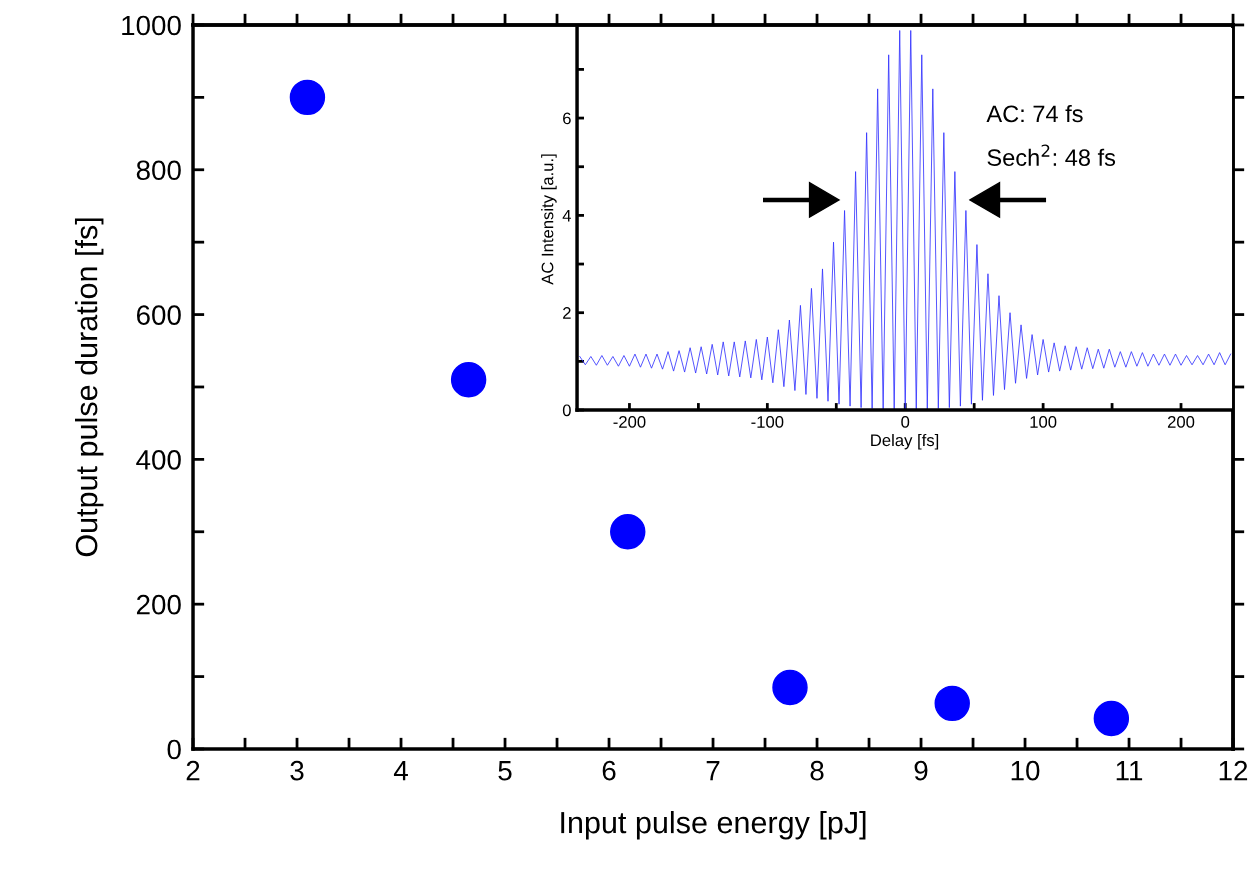  Describe the element at coordinates (151, 25) in the screenshot. I see `y-tick-label: 1000` at that location.